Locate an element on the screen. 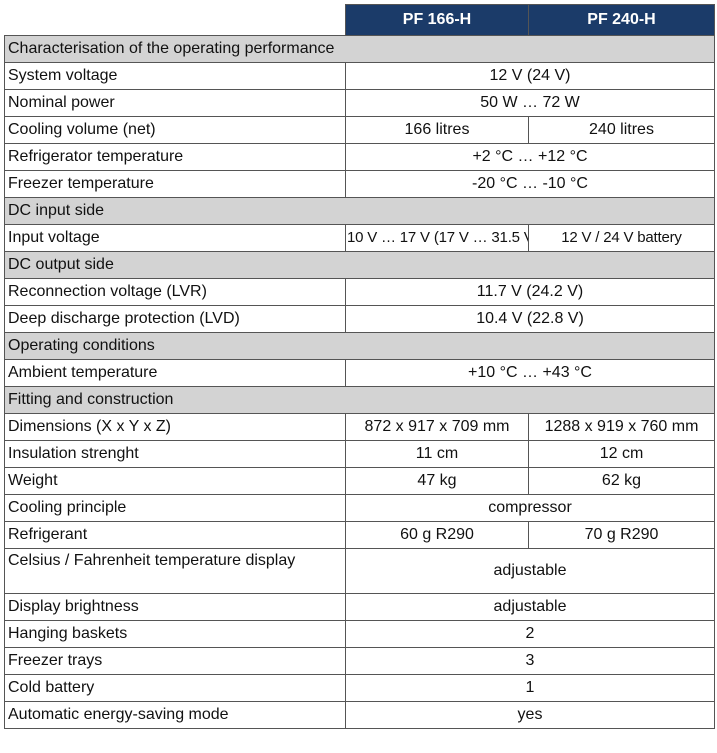  row-label: Refrigerant is located at coordinates (175, 535).